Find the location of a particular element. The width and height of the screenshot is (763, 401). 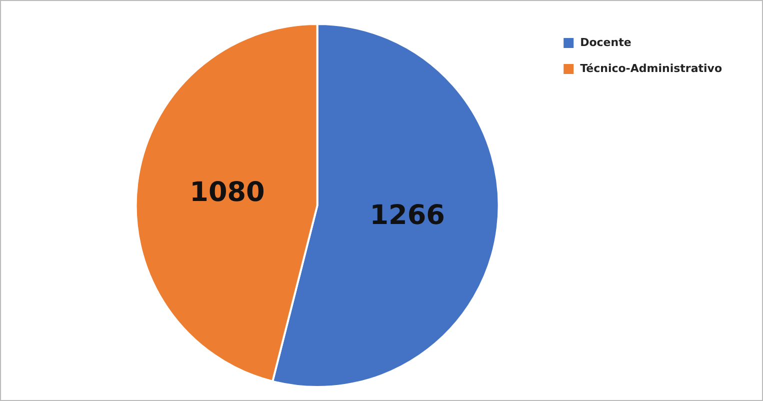

data-label: 1266 is located at coordinates (407, 215).